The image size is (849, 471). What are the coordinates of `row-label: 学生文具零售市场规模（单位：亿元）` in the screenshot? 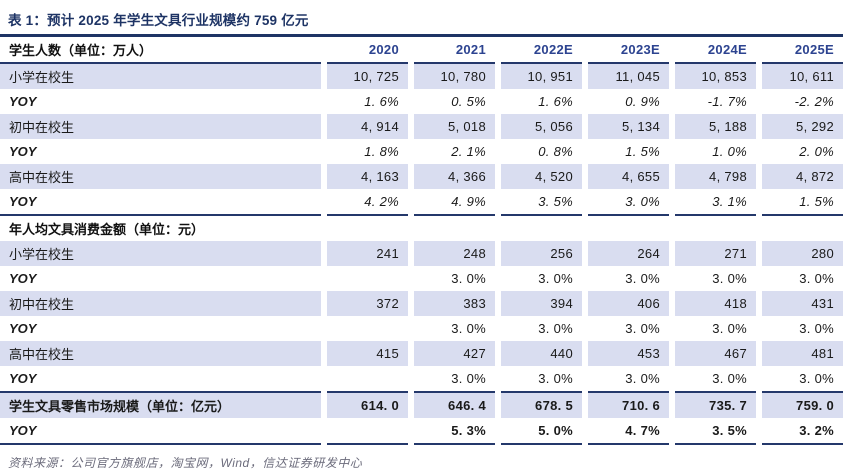 It's located at (160, 404).